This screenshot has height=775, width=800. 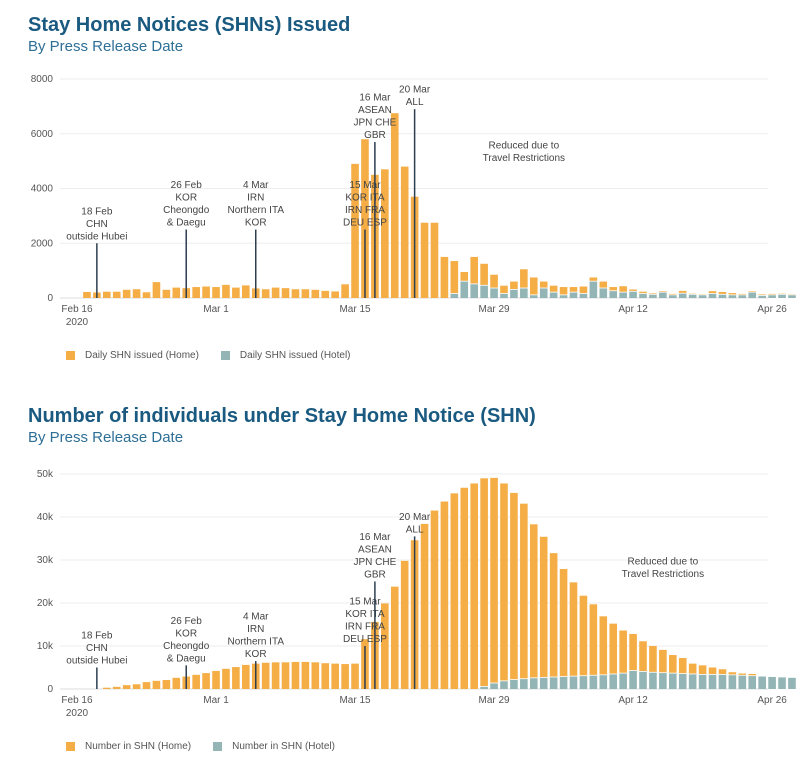 What do you see at coordinates (97, 648) in the screenshot?
I see `event-annotation: CHN` at bounding box center [97, 648].